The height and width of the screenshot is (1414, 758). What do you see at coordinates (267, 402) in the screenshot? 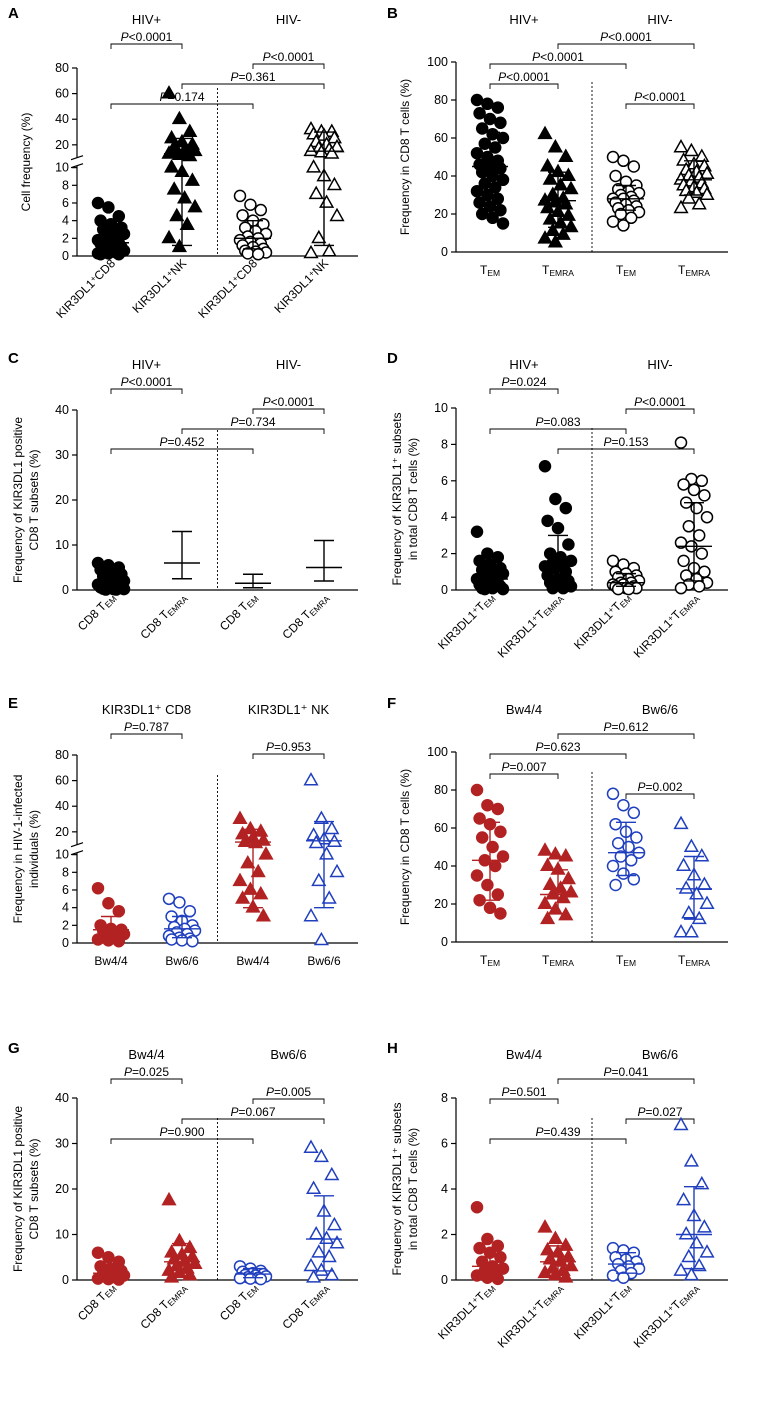
I see `p-italic: P` at bounding box center [267, 402].